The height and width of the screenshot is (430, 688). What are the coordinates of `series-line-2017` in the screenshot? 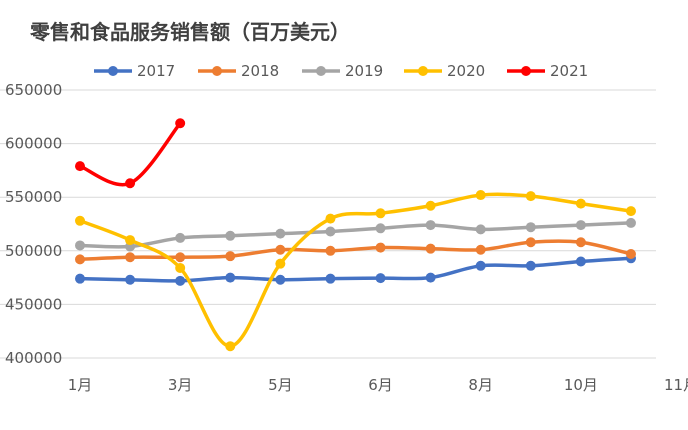 It's located at (355, 269).